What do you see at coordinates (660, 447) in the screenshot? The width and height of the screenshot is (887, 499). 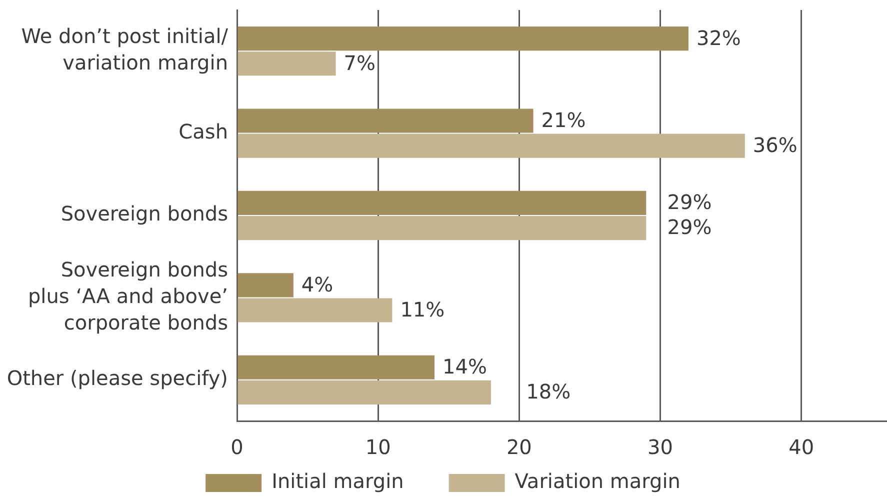 I see `x-tick-label: 30` at bounding box center [660, 447].